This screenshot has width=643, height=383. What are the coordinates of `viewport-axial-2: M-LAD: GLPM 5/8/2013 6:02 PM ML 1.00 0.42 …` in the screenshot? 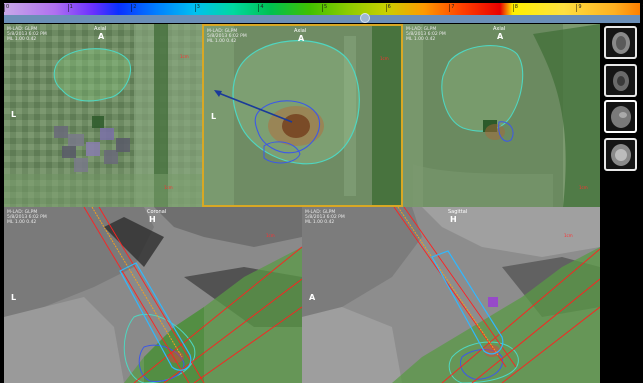 It's located at (302, 115).